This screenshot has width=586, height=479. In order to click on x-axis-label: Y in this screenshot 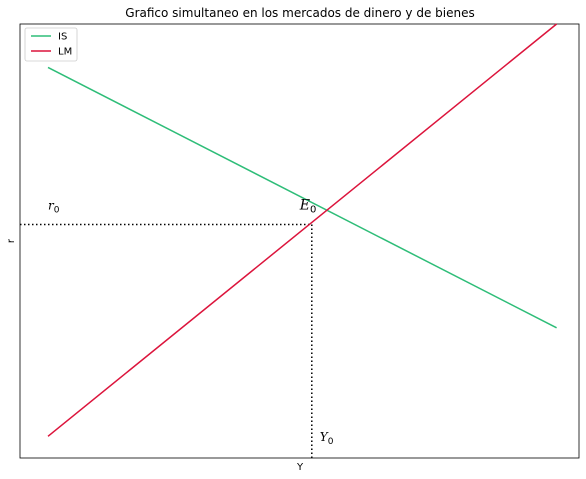, I will do `click(300, 467)`.